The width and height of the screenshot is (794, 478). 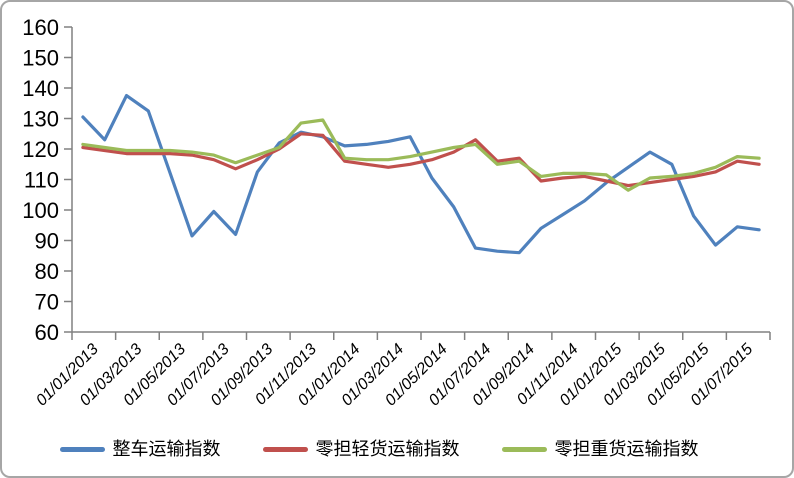 I want to click on y-tick-label: 160, so click(x=40, y=27).